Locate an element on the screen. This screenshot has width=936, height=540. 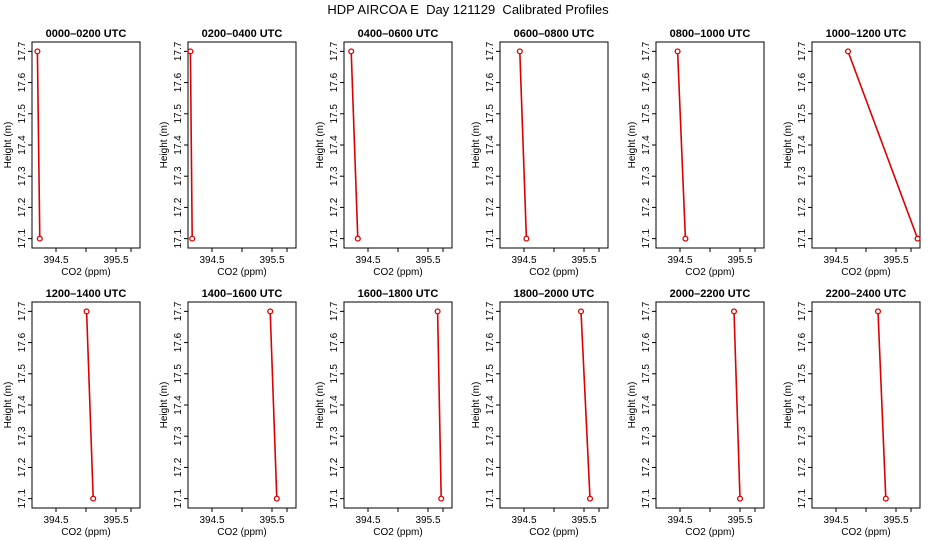
panel-title: 1400–1600 UTC is located at coordinates (242, 294).